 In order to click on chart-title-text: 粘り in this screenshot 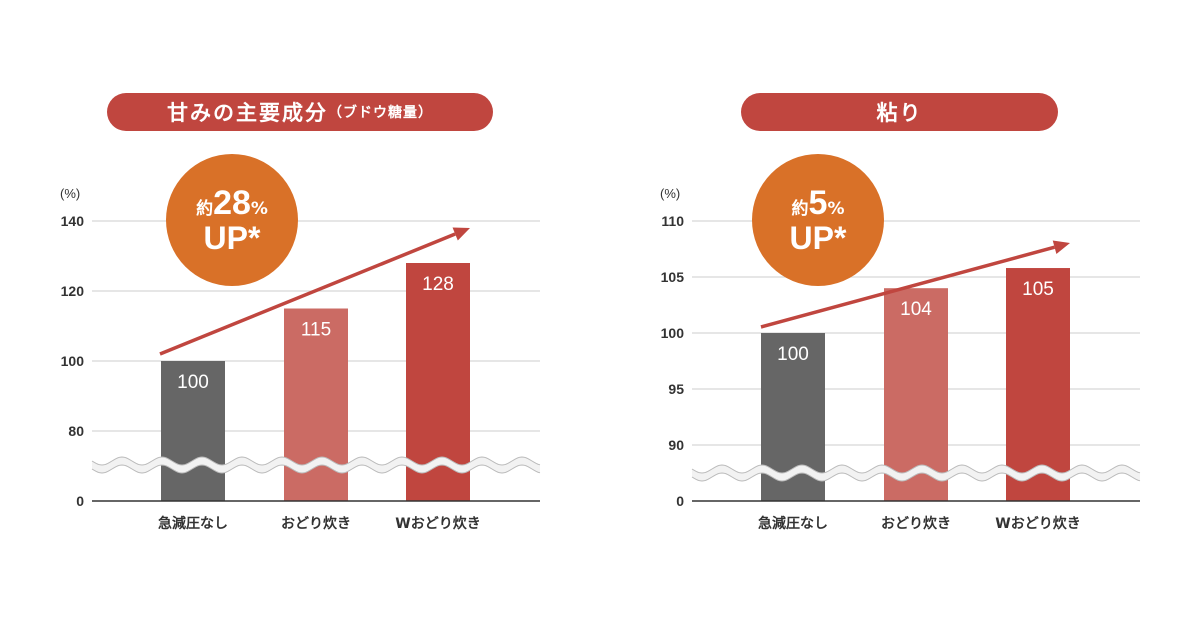, I will do `click(899, 113)`.